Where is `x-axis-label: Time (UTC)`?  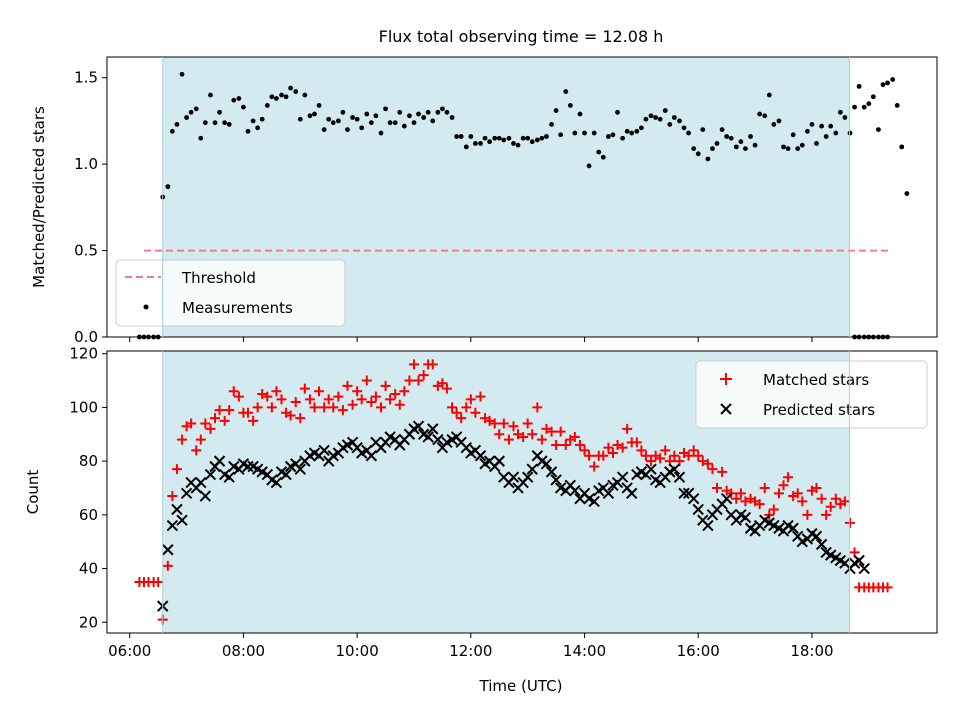 x-axis-label: Time (UTC) is located at coordinates (521, 686).